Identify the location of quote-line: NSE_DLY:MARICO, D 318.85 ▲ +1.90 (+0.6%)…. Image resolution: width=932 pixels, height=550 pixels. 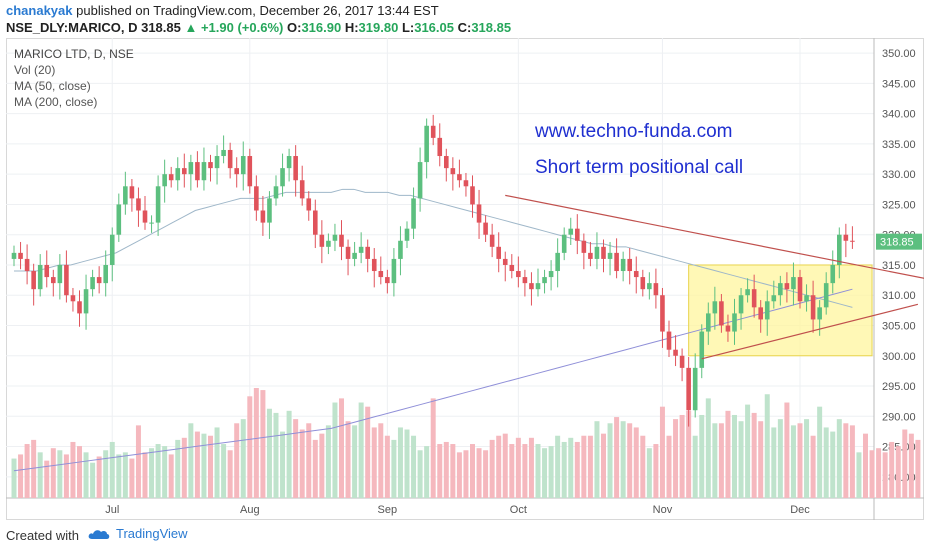
(258, 27).